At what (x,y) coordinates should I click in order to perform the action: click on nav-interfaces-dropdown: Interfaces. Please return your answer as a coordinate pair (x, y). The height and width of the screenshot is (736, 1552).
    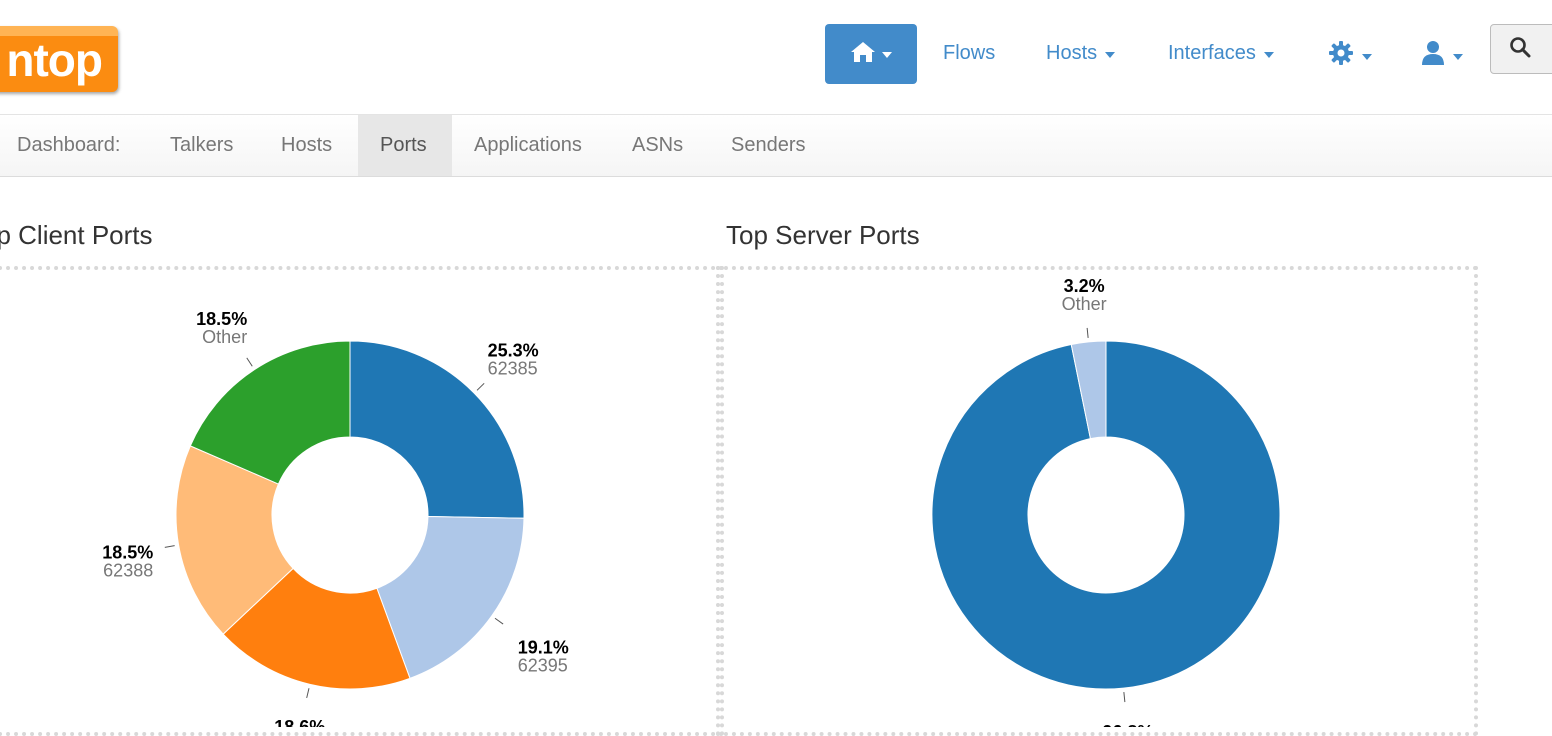
    Looking at the image, I should click on (1221, 53).